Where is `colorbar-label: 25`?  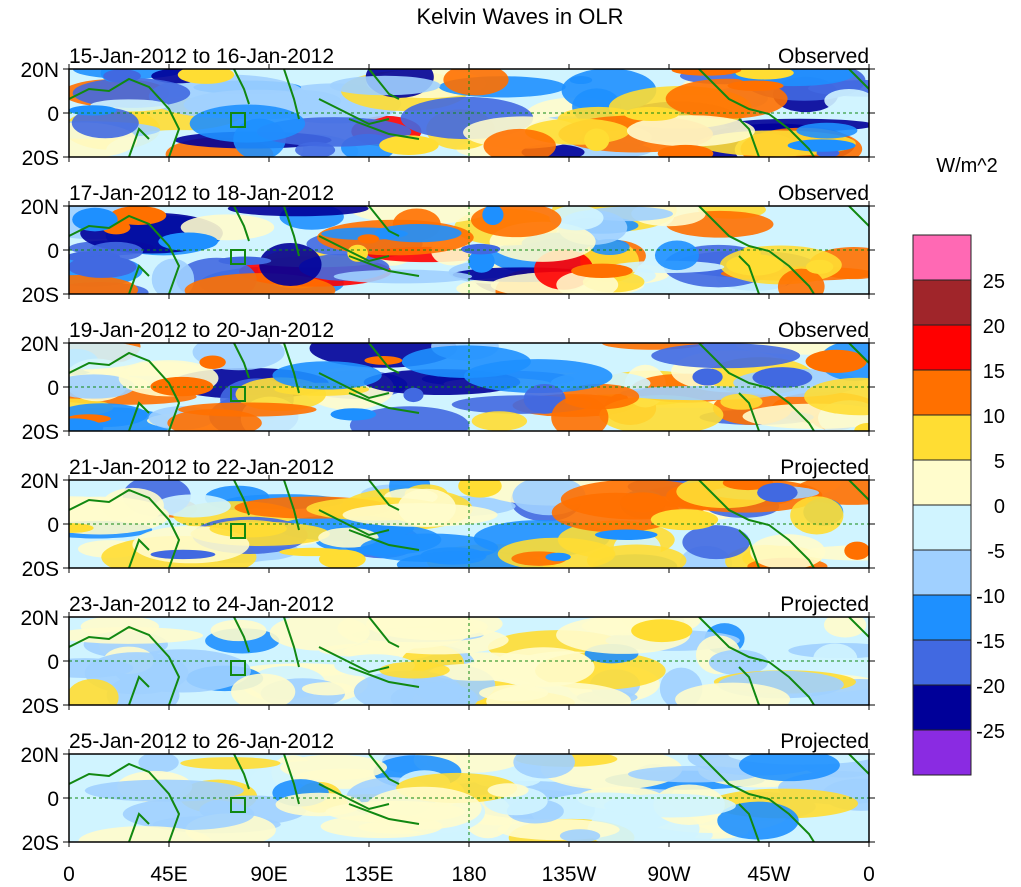
colorbar-label: 25 is located at coordinates (994, 282).